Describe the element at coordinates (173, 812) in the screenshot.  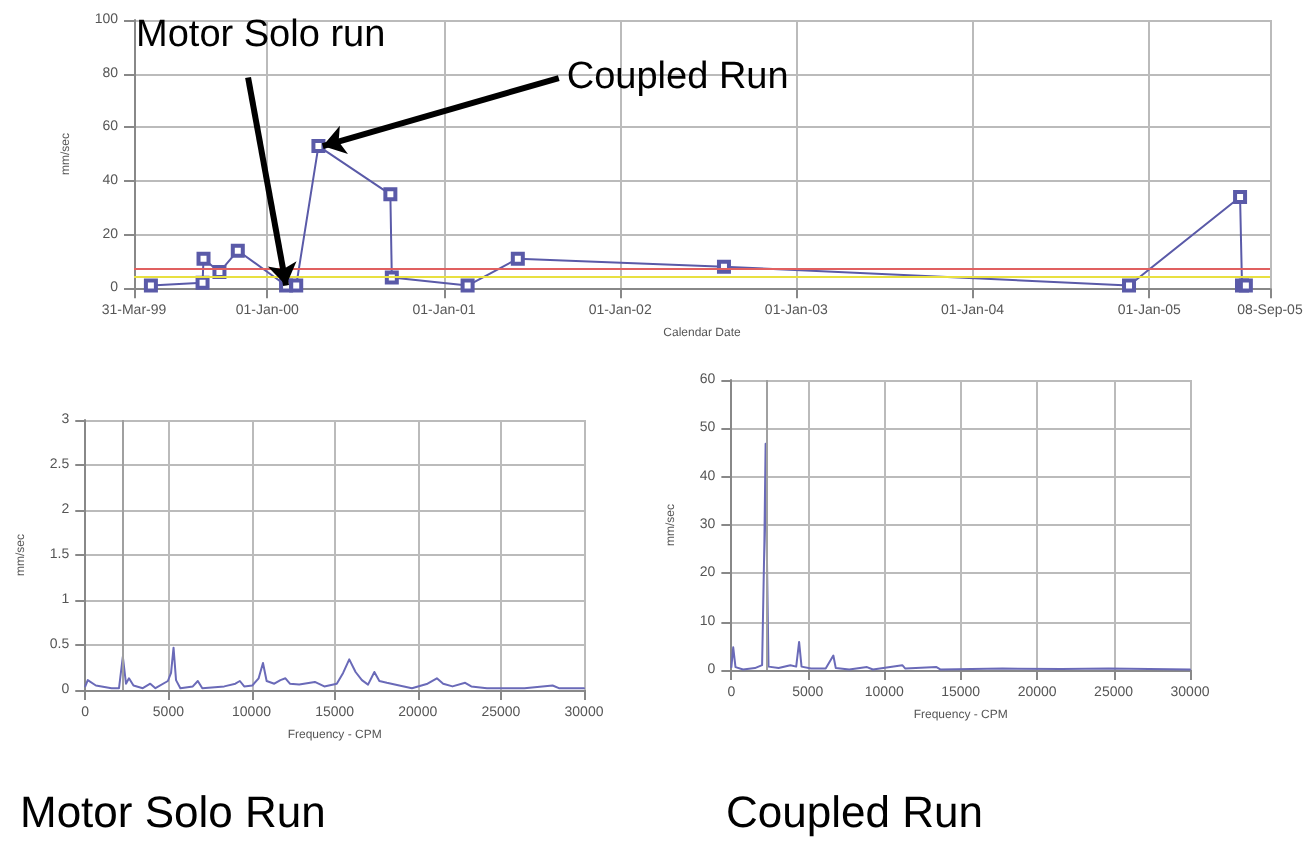
I see `text: Motor Solo Run` at that location.